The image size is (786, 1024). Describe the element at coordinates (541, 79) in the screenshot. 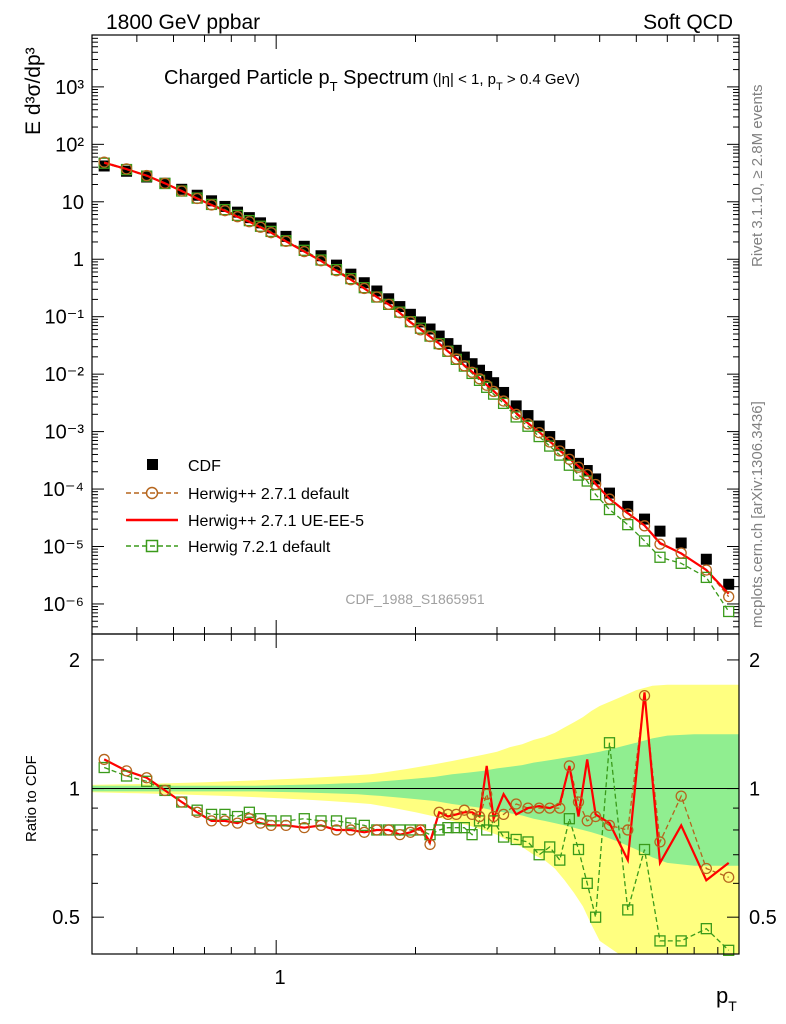

I see `title-cut-b: > 0.4 GeV)` at that location.